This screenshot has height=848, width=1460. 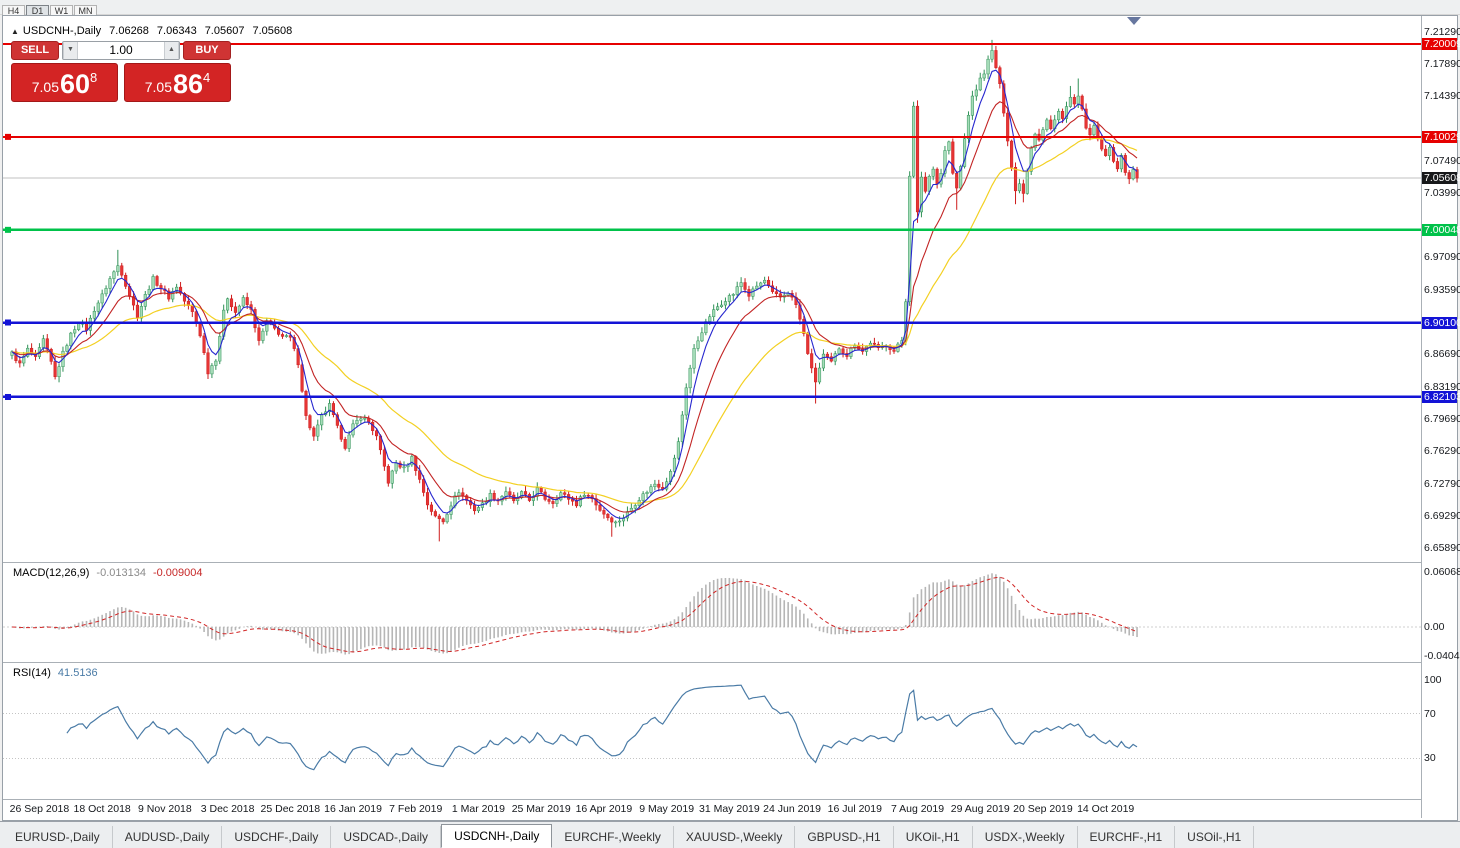 What do you see at coordinates (1442, 257) in the screenshot?
I see `axis-label: 6.97090` at bounding box center [1442, 257].